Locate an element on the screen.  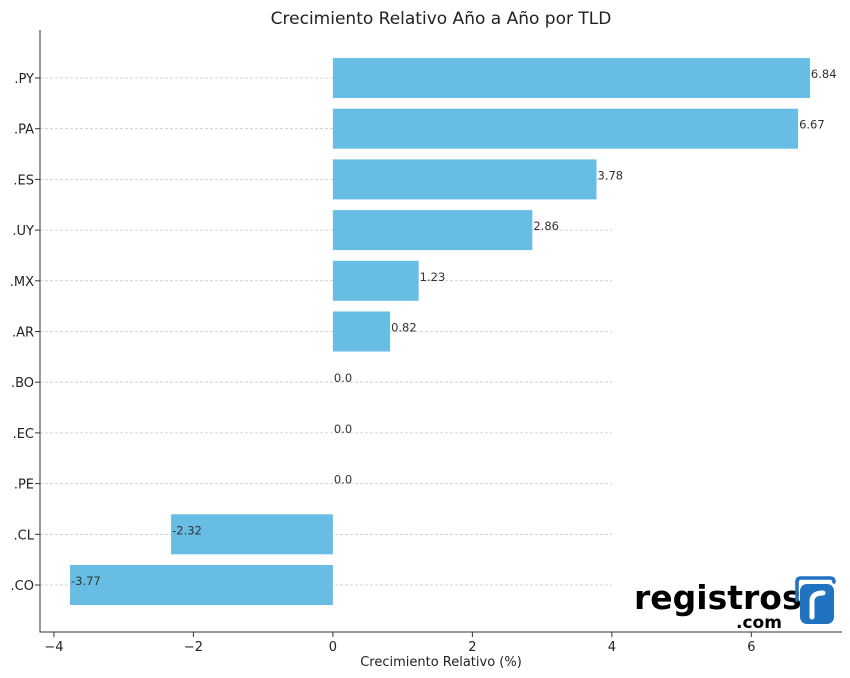
x-tick-label: −2 is located at coordinates (193, 647).